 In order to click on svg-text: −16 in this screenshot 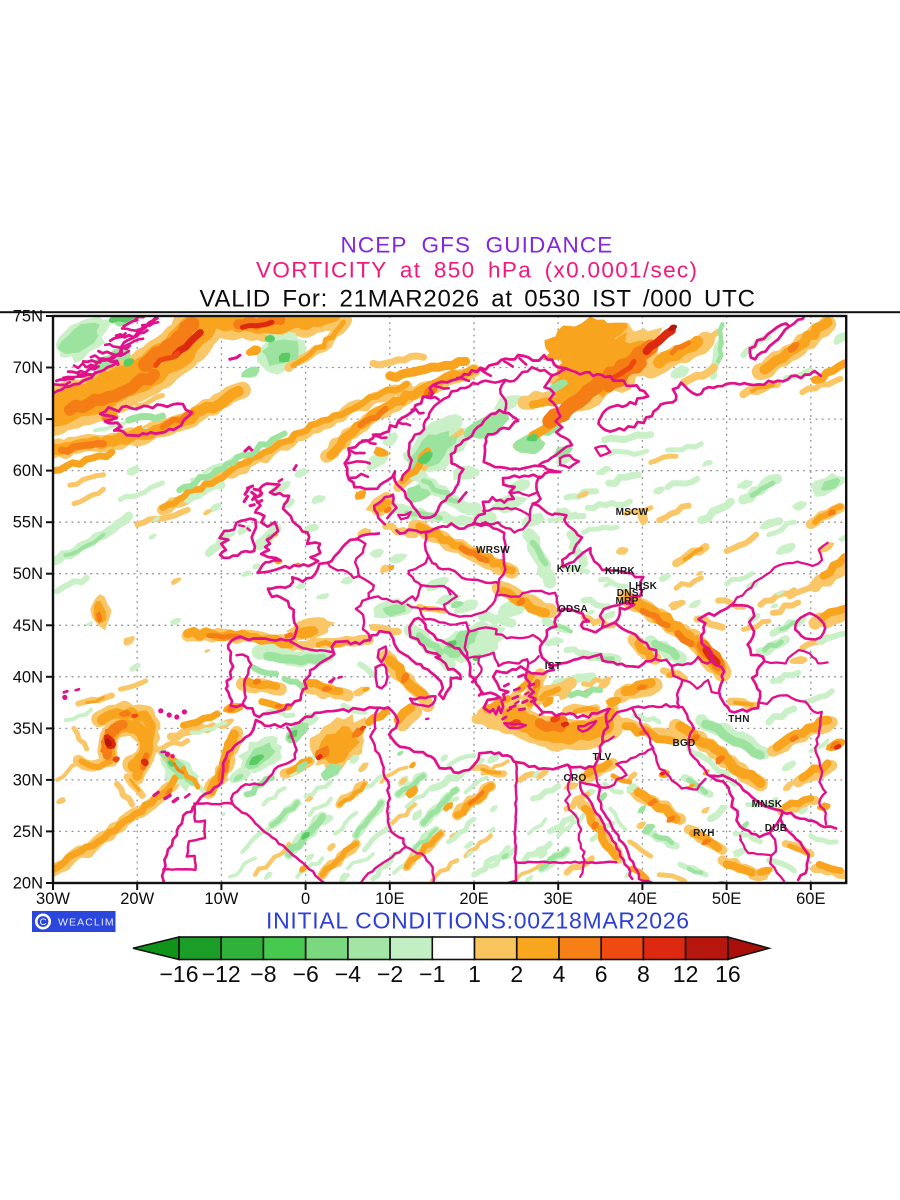, I will do `click(178, 974)`.